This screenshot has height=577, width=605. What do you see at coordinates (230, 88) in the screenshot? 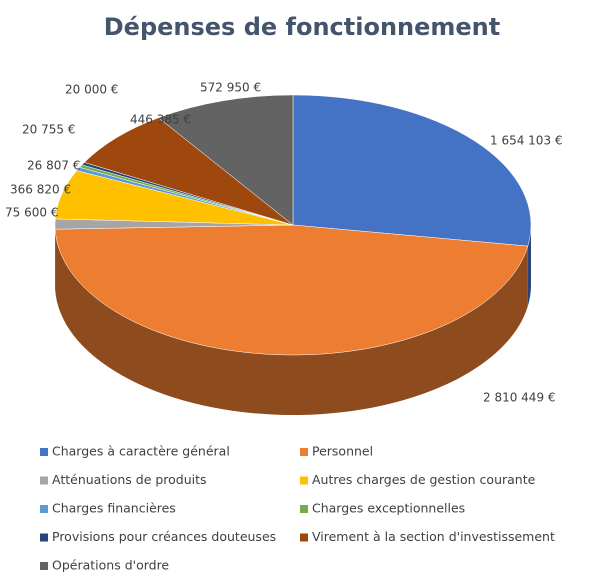
I see `data-label: 572 950 €` at bounding box center [230, 88].